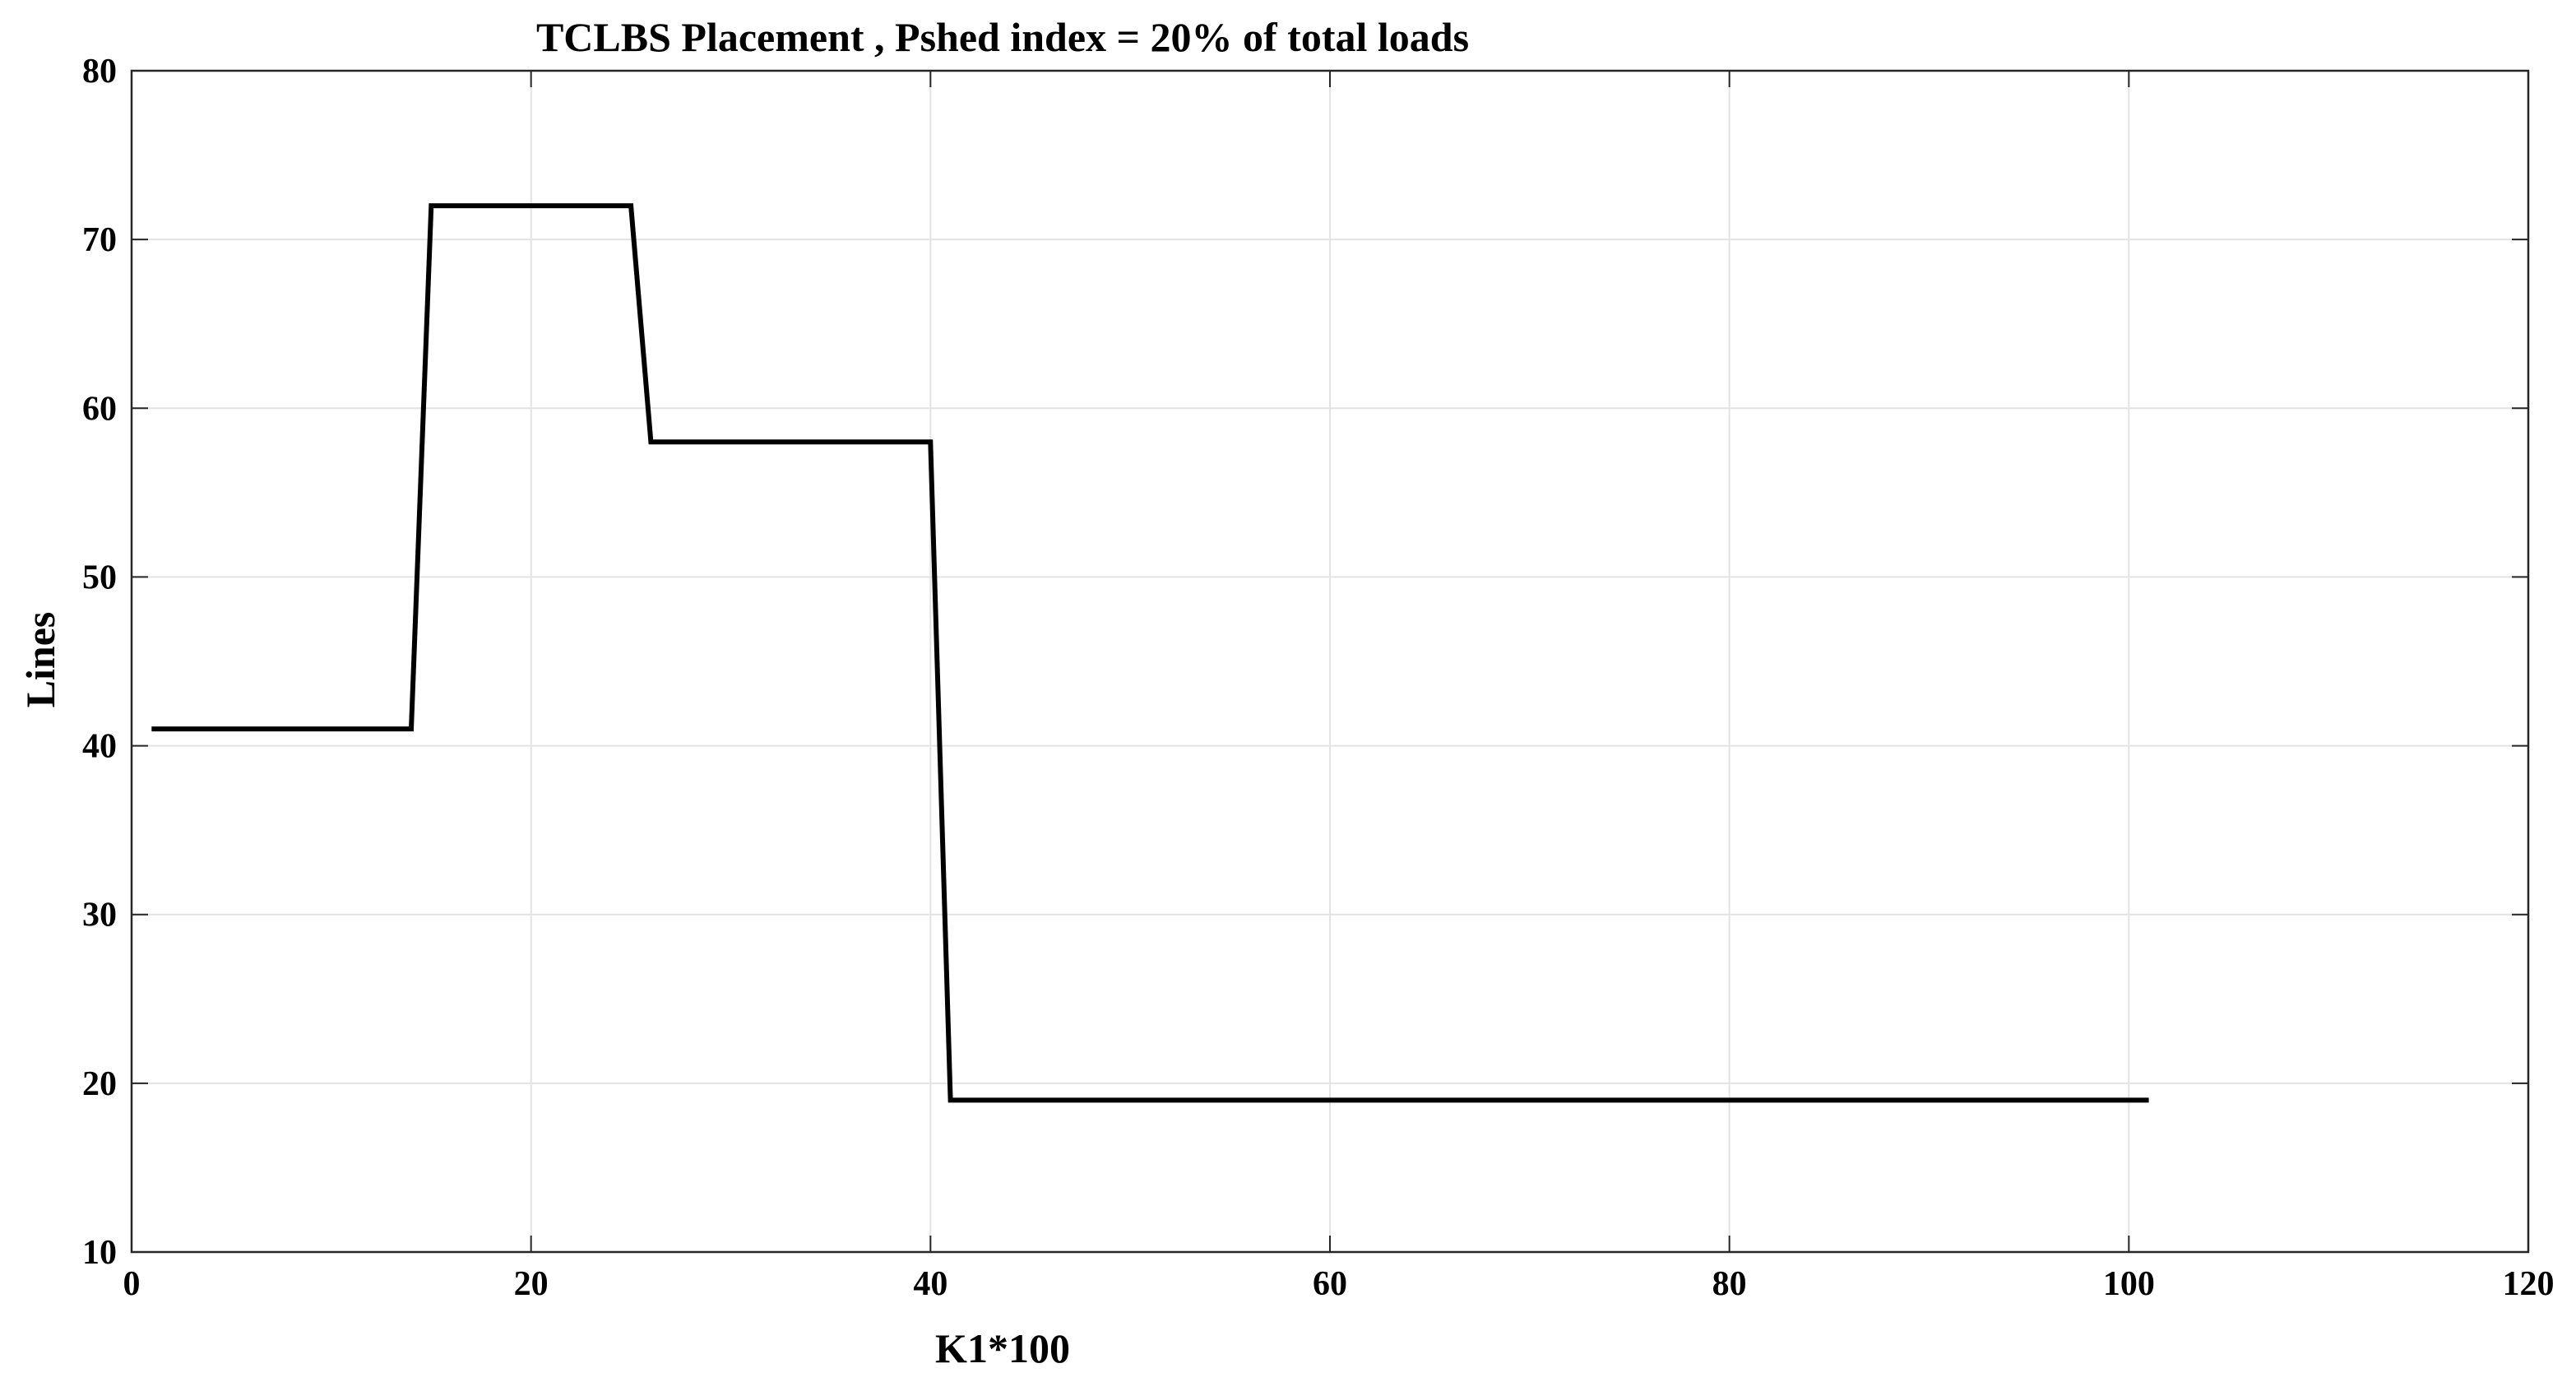  I want to click on x-tick-label: 20, so click(532, 1284).